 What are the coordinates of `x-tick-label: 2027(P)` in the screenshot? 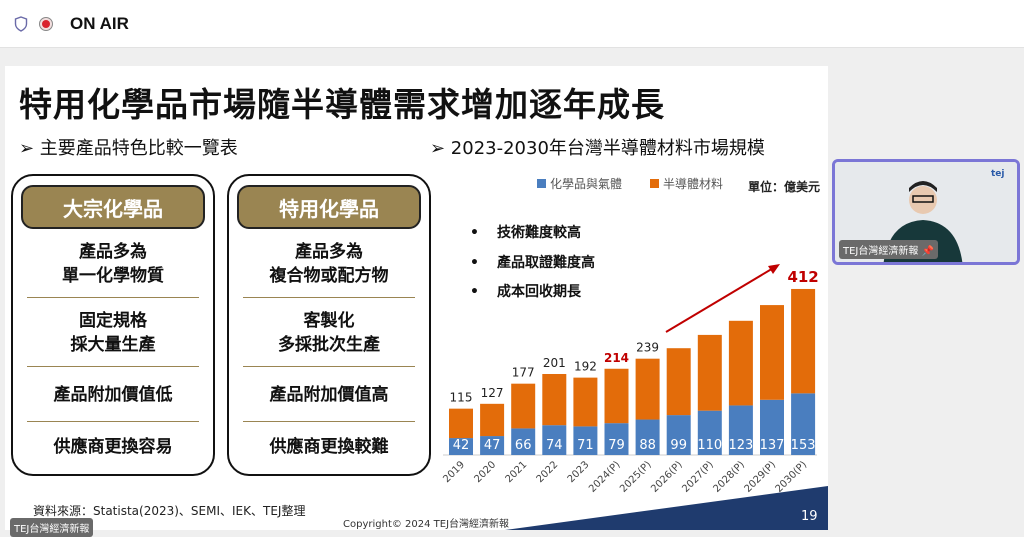 It's located at (698, 477).